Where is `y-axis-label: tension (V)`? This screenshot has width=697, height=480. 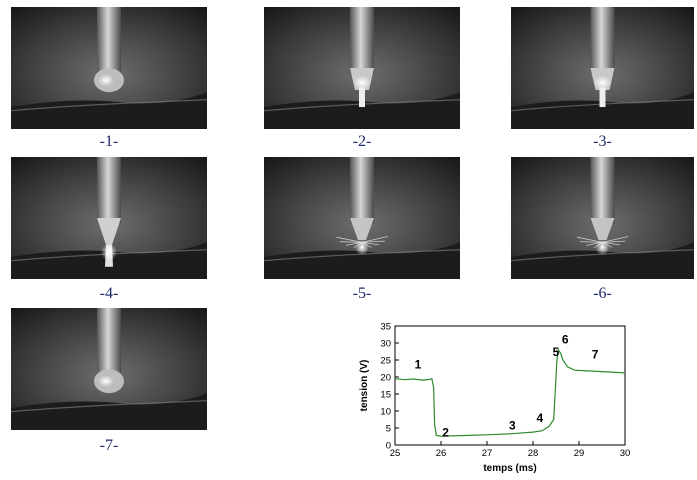
y-axis-label: tension (V) is located at coordinates (364, 386).